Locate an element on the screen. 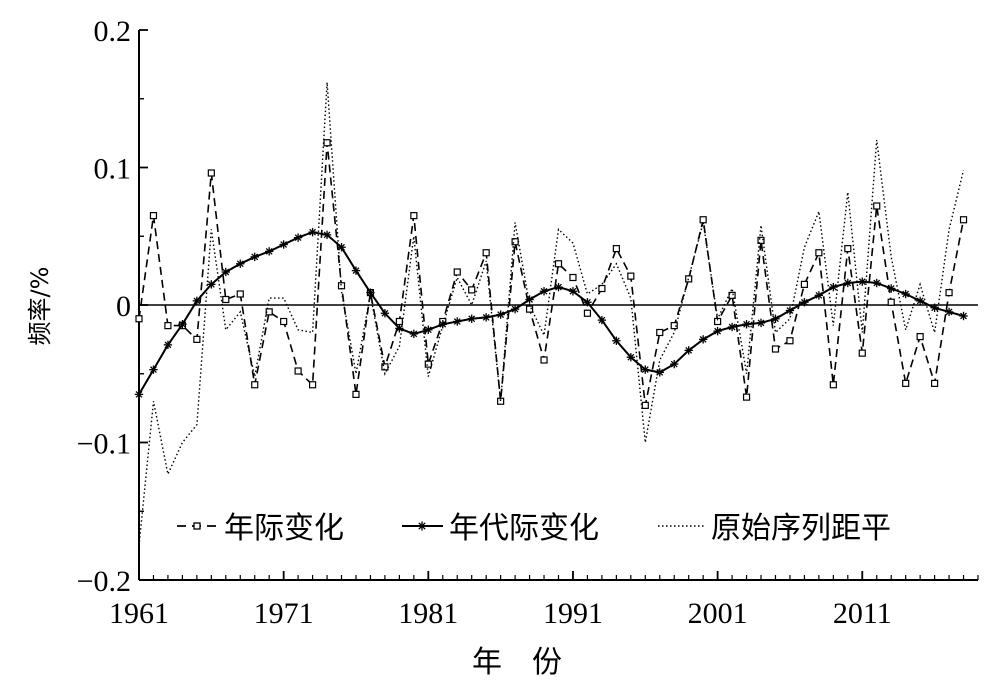 Image resolution: width=1000 pixels, height=692 pixels. x-tick-label: 1981 is located at coordinates (428, 613).